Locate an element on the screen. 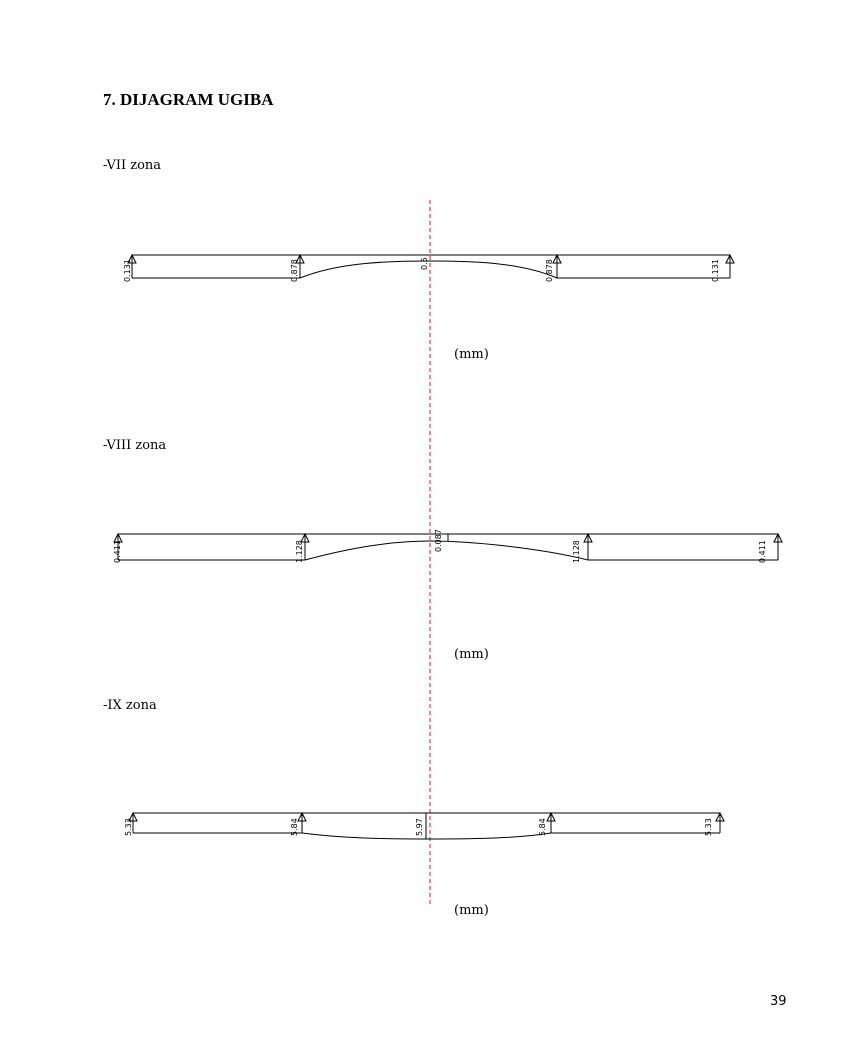  zone-label-ix: -IX zona is located at coordinates (130, 705).